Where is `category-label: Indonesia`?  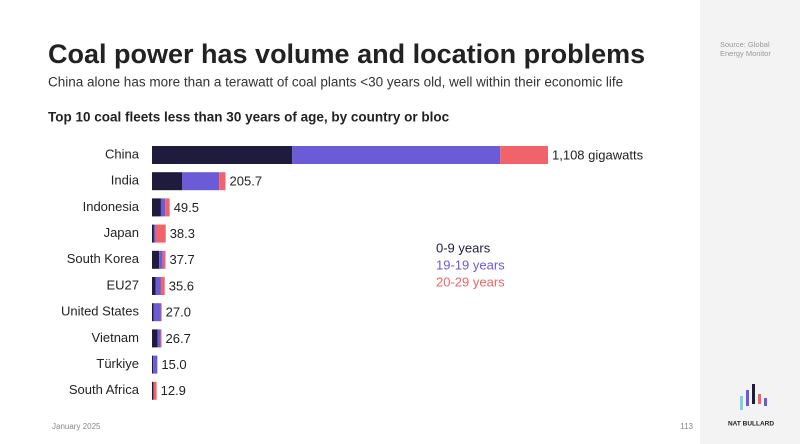
category-label: Indonesia is located at coordinates (111, 206).